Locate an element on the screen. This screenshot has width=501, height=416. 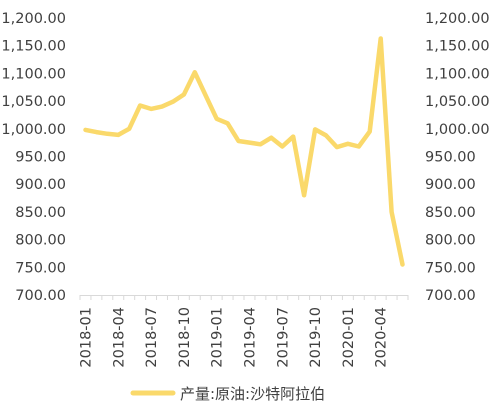
left-y-tick-label: 700.00 is located at coordinates (40, 296).